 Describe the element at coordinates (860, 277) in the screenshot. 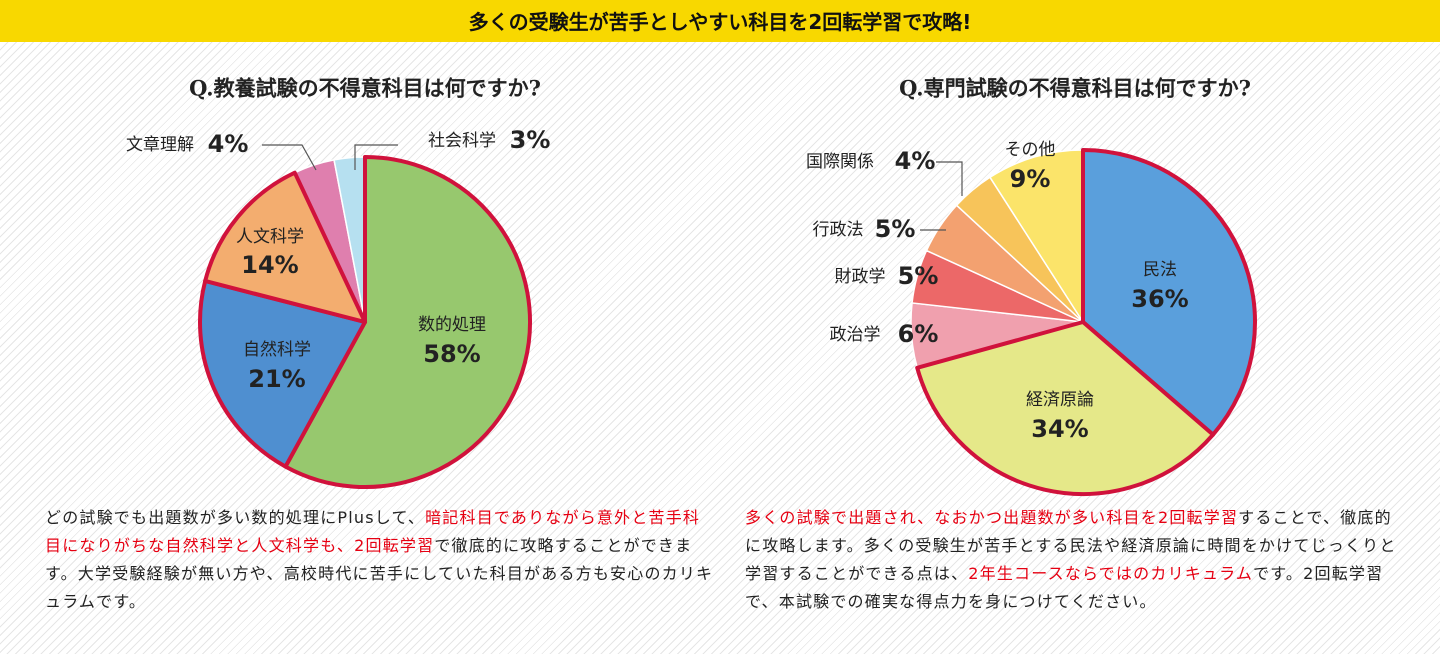

I see `slice-label: 財政学` at that location.